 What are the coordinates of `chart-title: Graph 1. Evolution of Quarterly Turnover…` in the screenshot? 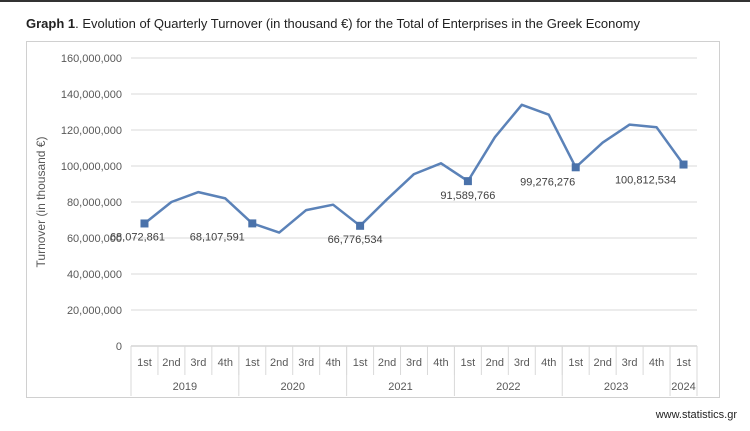 It's located at (333, 23).